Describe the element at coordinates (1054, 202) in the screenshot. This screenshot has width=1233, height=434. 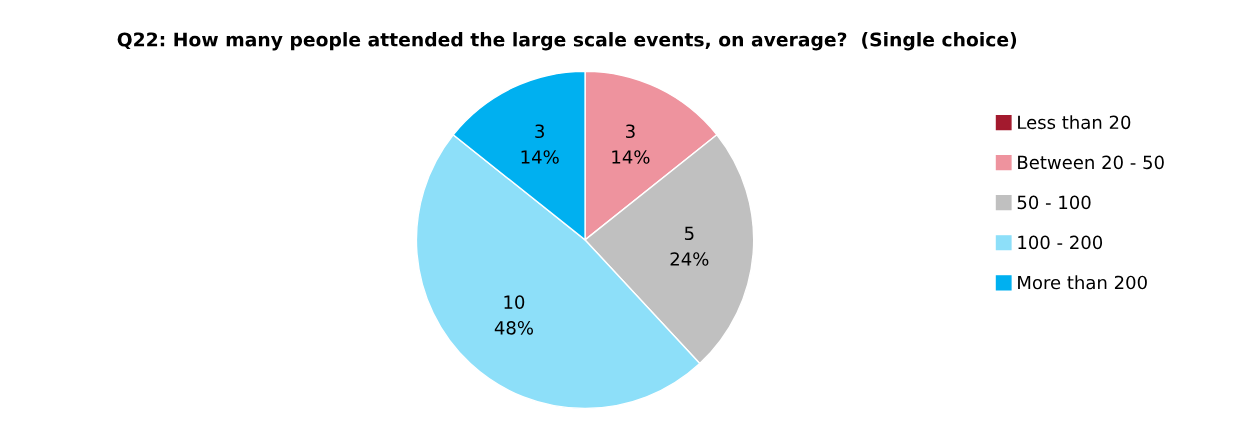
I see `legend-label: 50 - 100` at that location.